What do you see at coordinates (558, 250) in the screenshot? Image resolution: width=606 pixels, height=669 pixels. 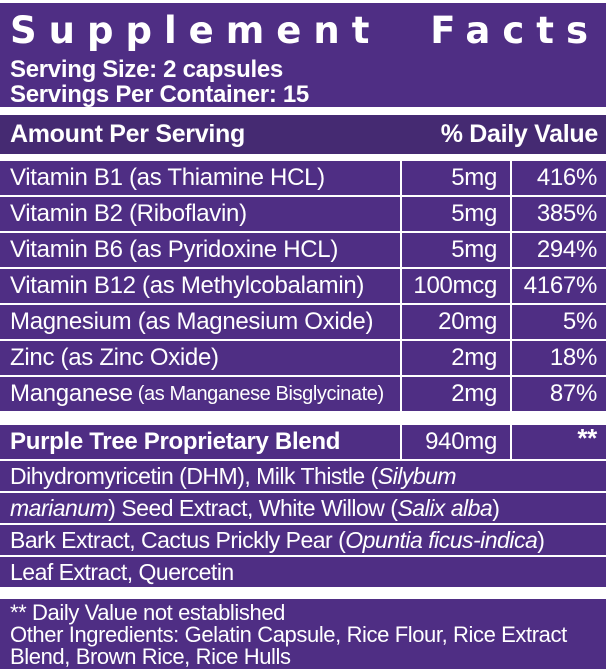 I see `nutrient-daily-value: 294%` at bounding box center [558, 250].